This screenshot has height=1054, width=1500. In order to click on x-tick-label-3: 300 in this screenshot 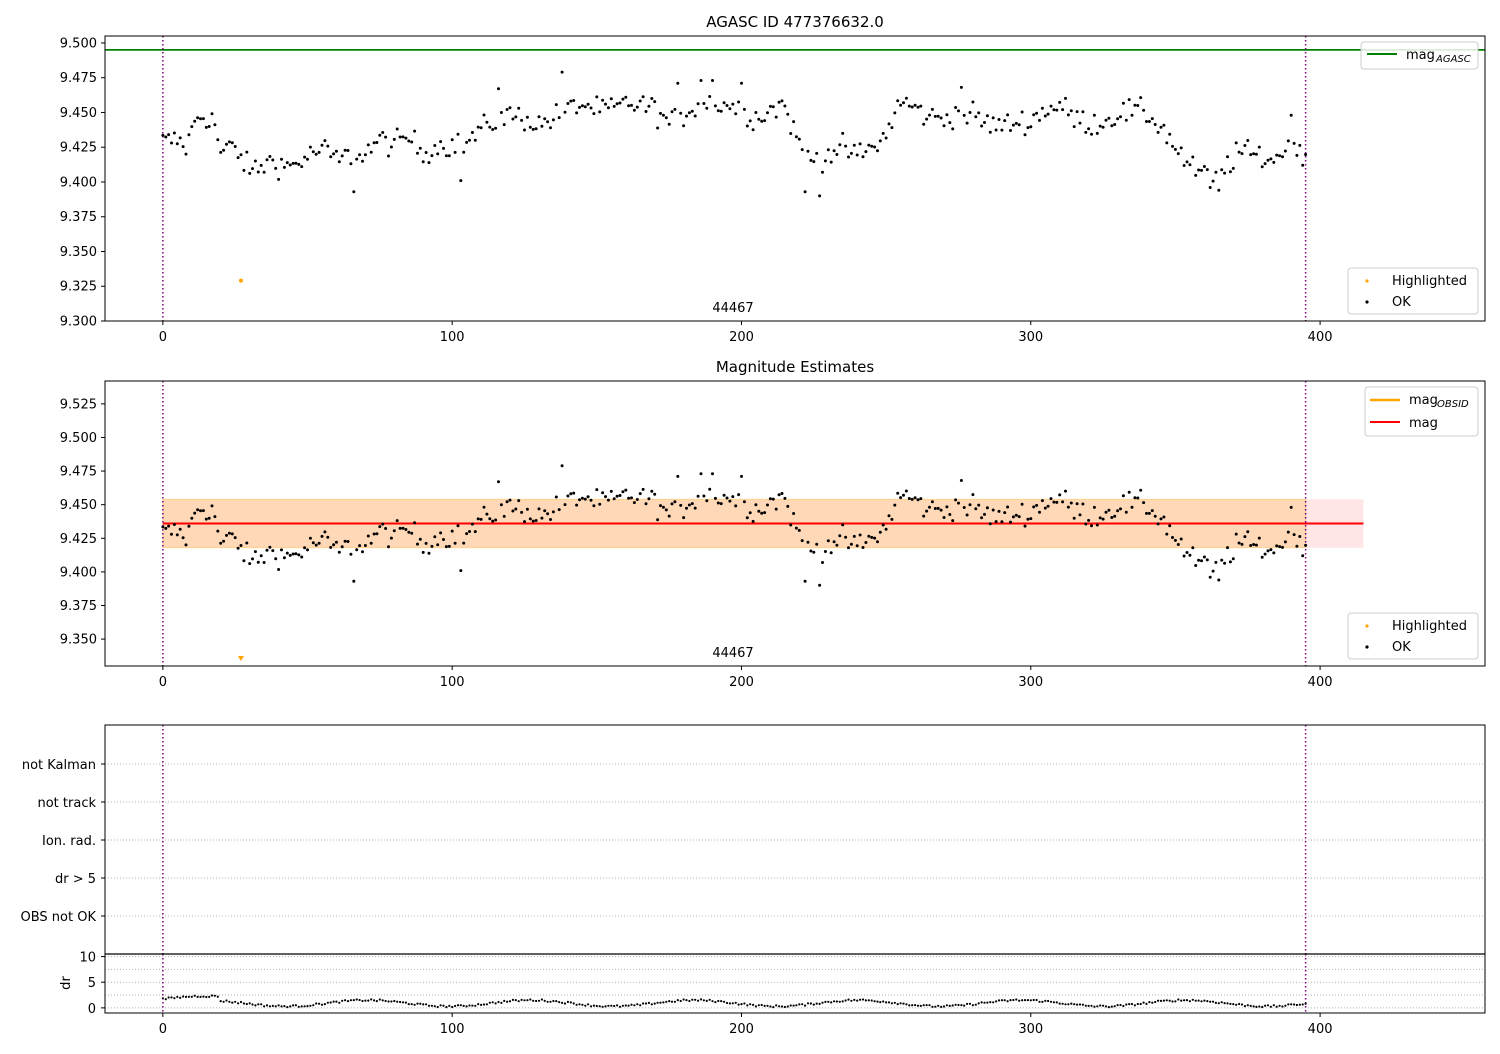, I will do `click(1030, 1029)`.